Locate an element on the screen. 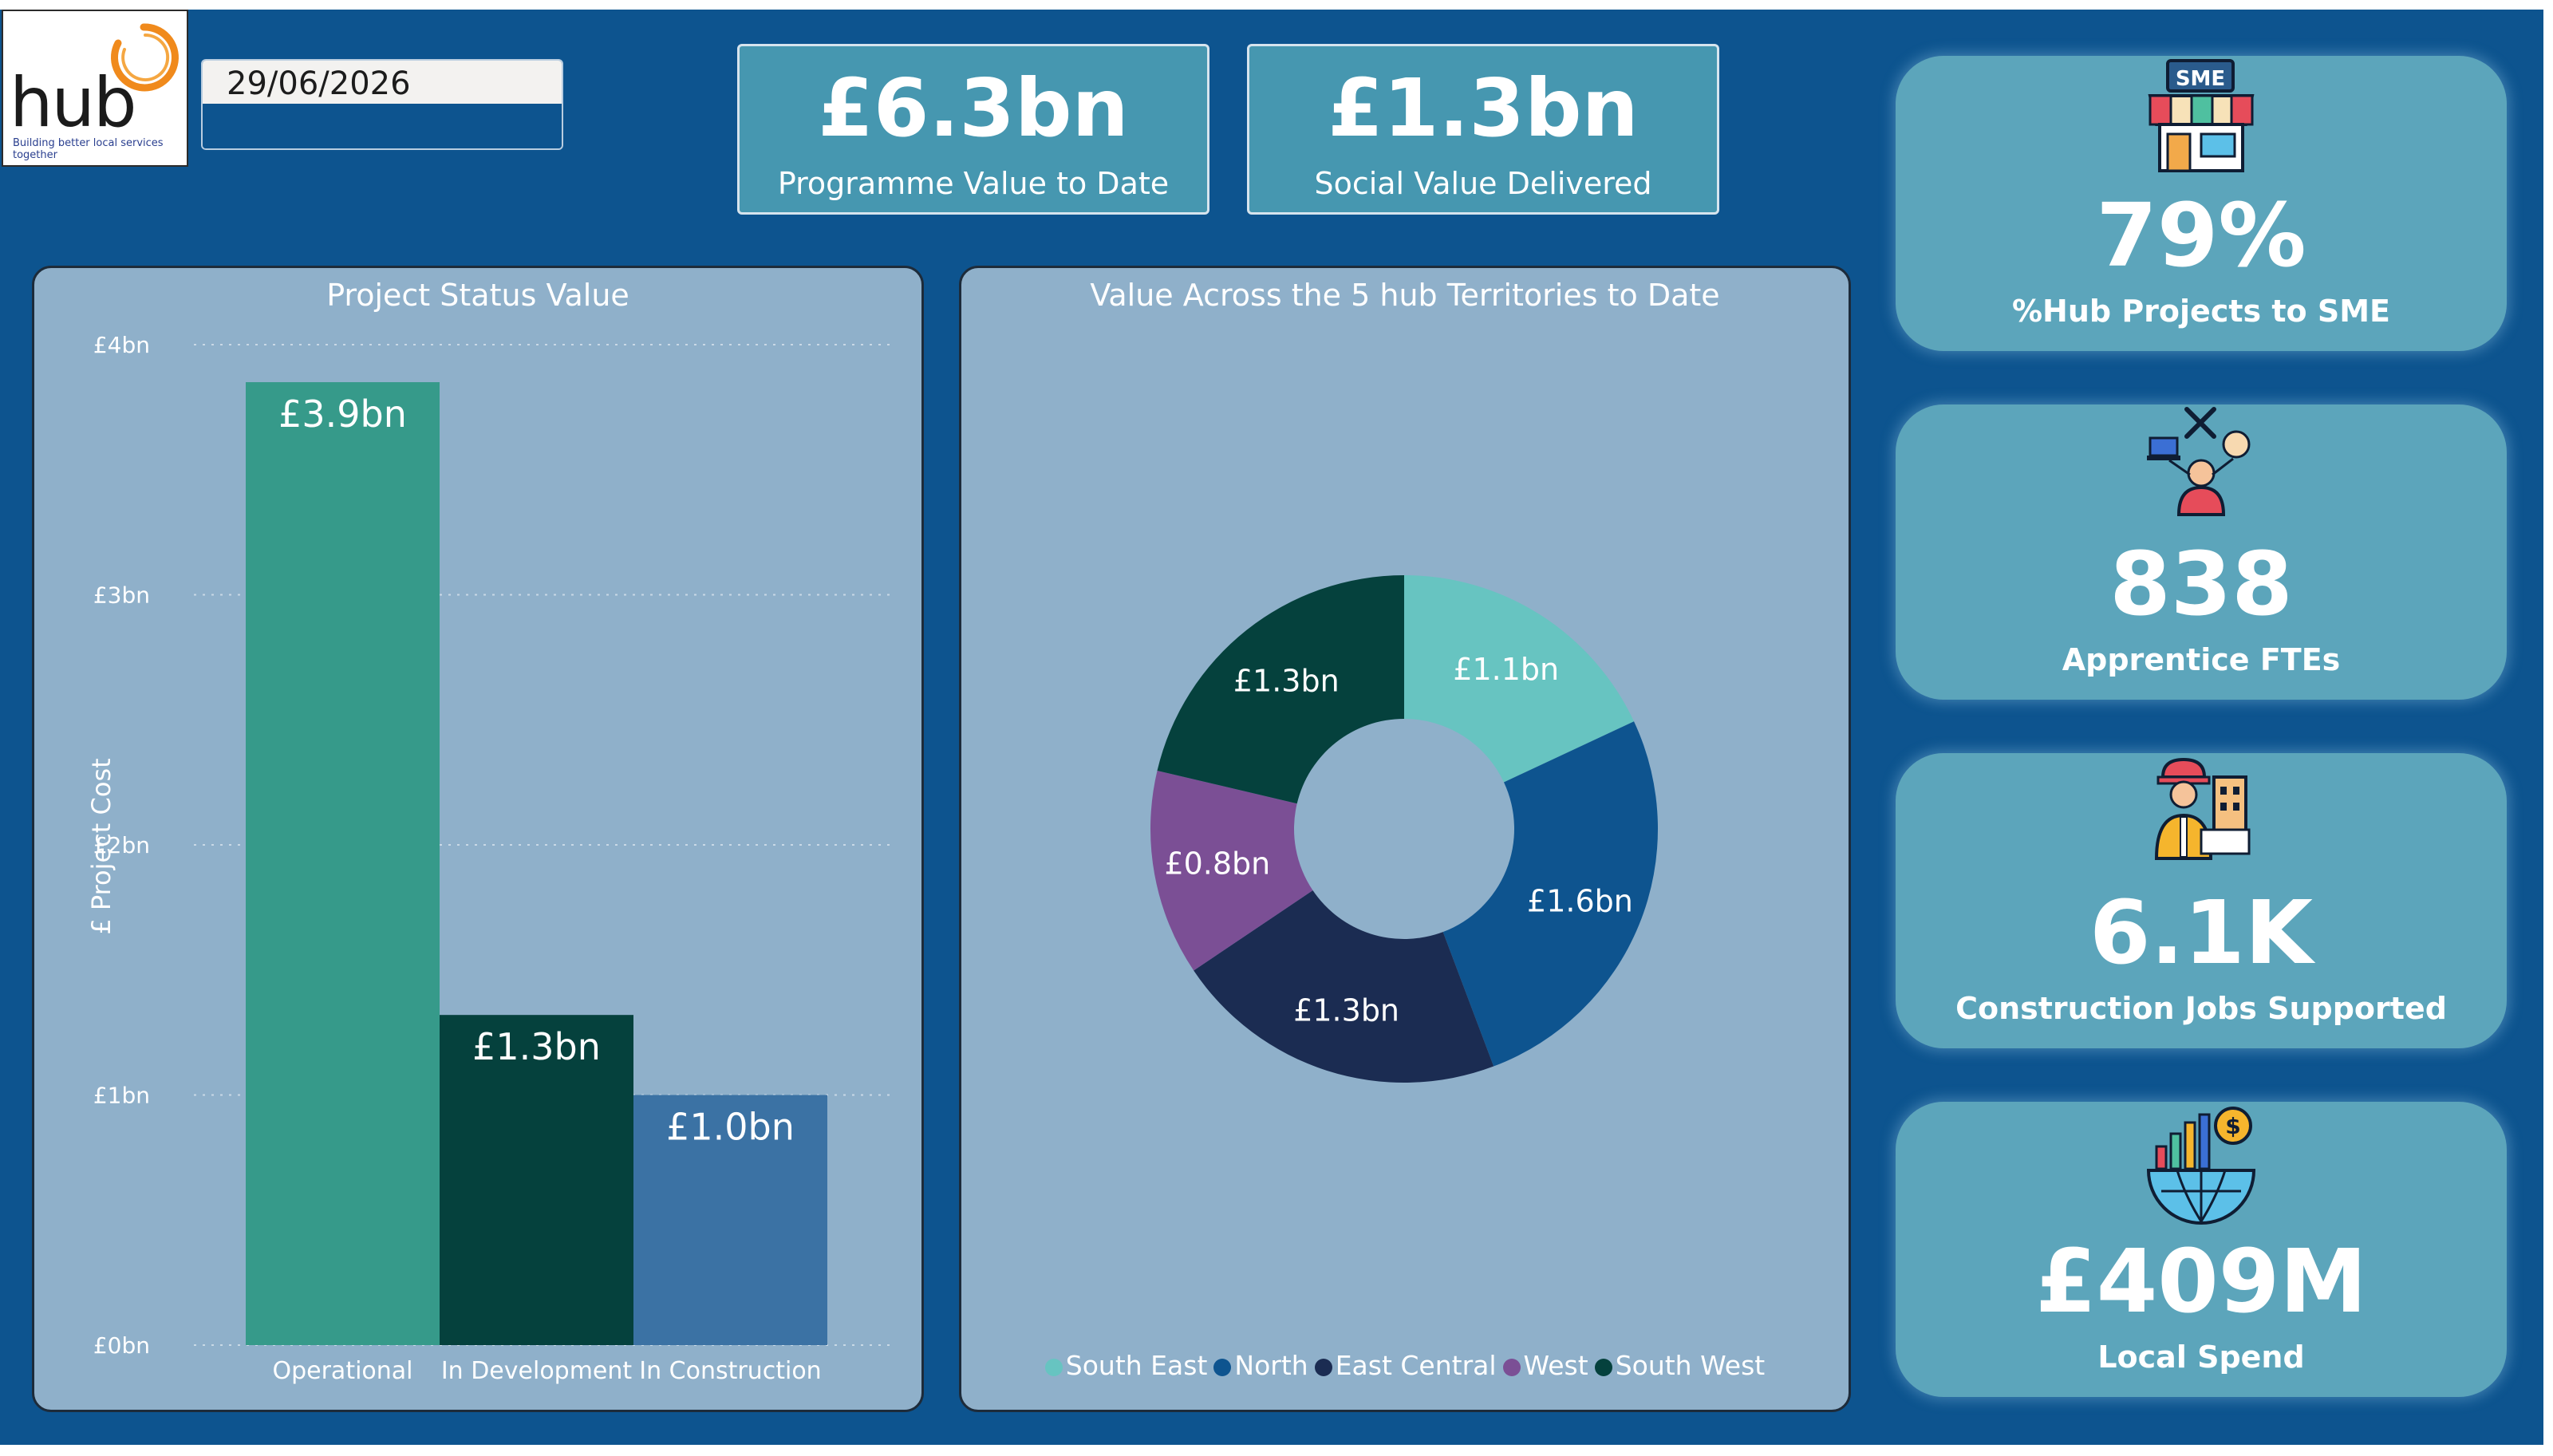 Image resolution: width=2553 pixels, height=1456 pixels. logo-tagline: Building better local services together is located at coordinates (88, 149).